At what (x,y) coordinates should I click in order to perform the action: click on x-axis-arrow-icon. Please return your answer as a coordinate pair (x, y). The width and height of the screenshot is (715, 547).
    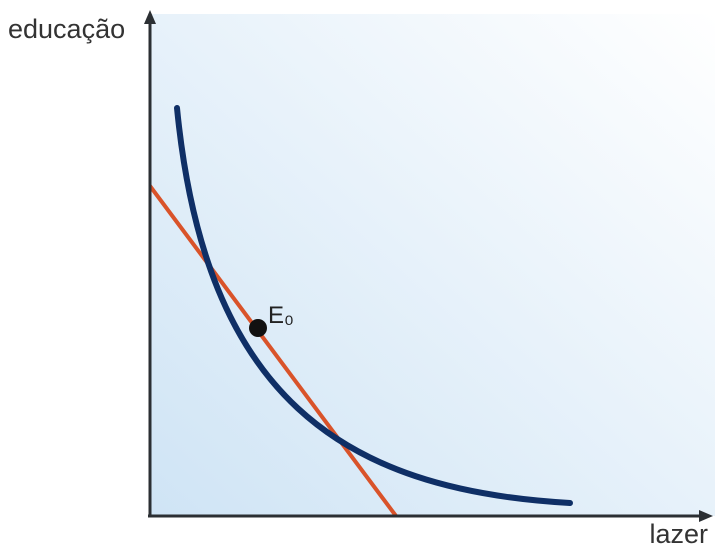
    Looking at the image, I should click on (706, 516).